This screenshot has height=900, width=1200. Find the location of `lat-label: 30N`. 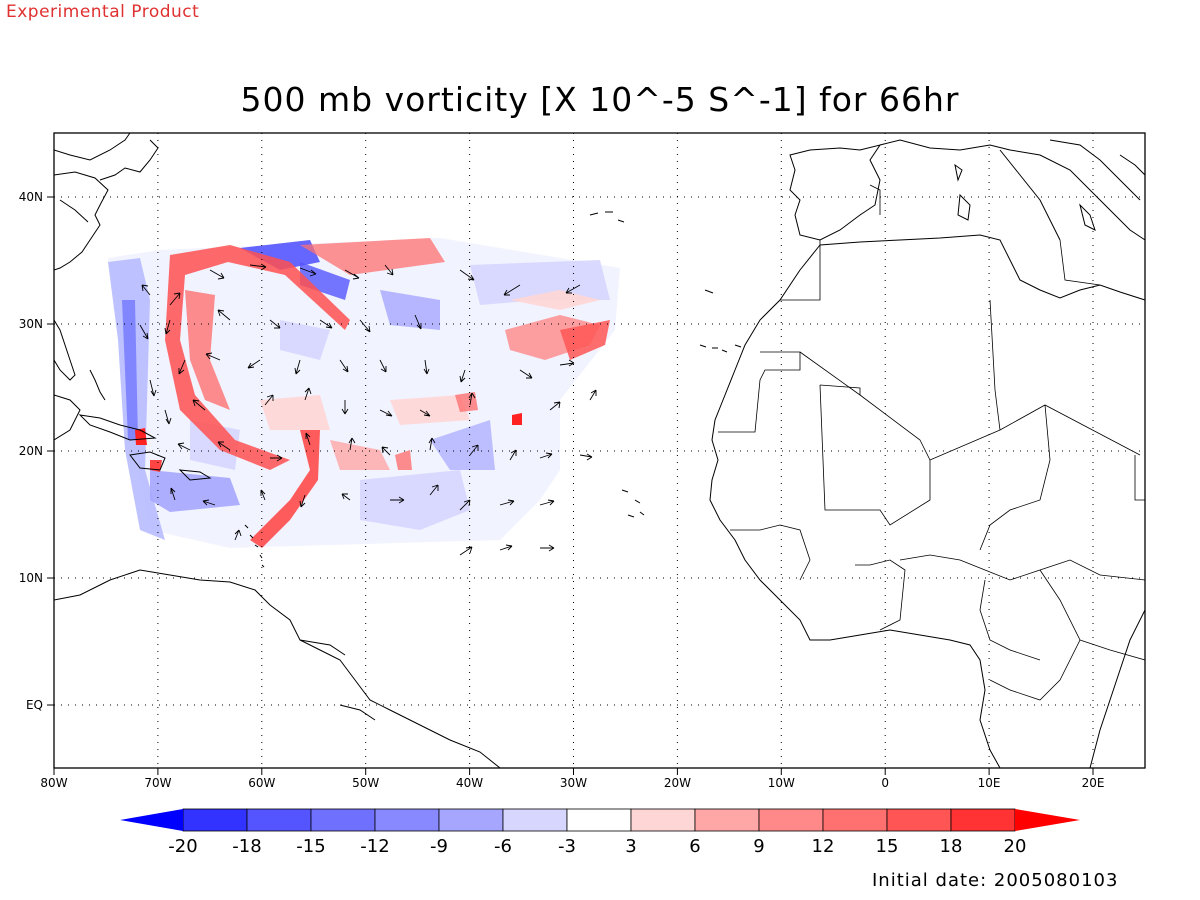

lat-label: 30N is located at coordinates (31, 324).